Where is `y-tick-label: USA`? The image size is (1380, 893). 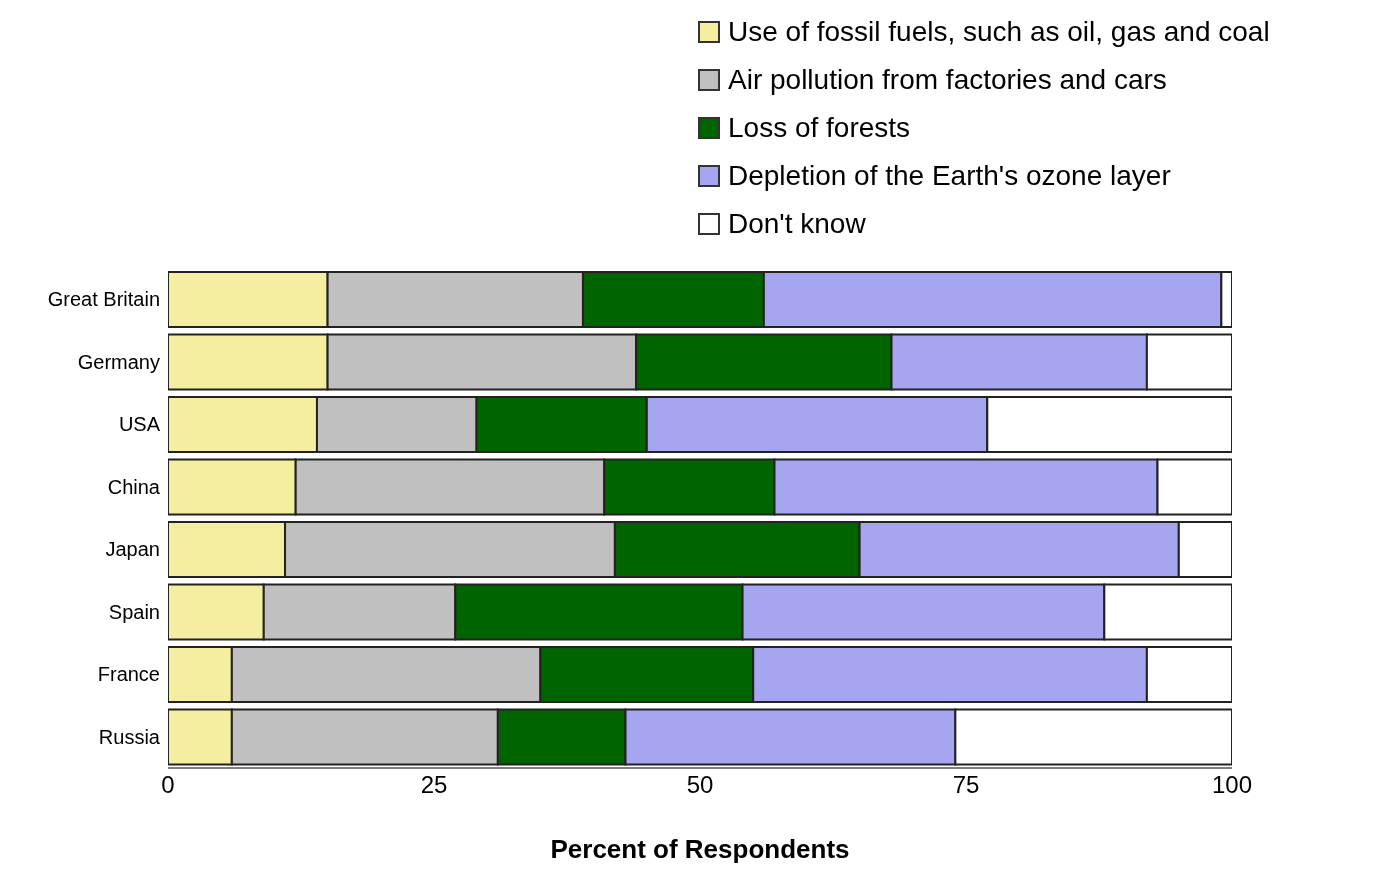 y-tick-label: USA is located at coordinates (139, 424).